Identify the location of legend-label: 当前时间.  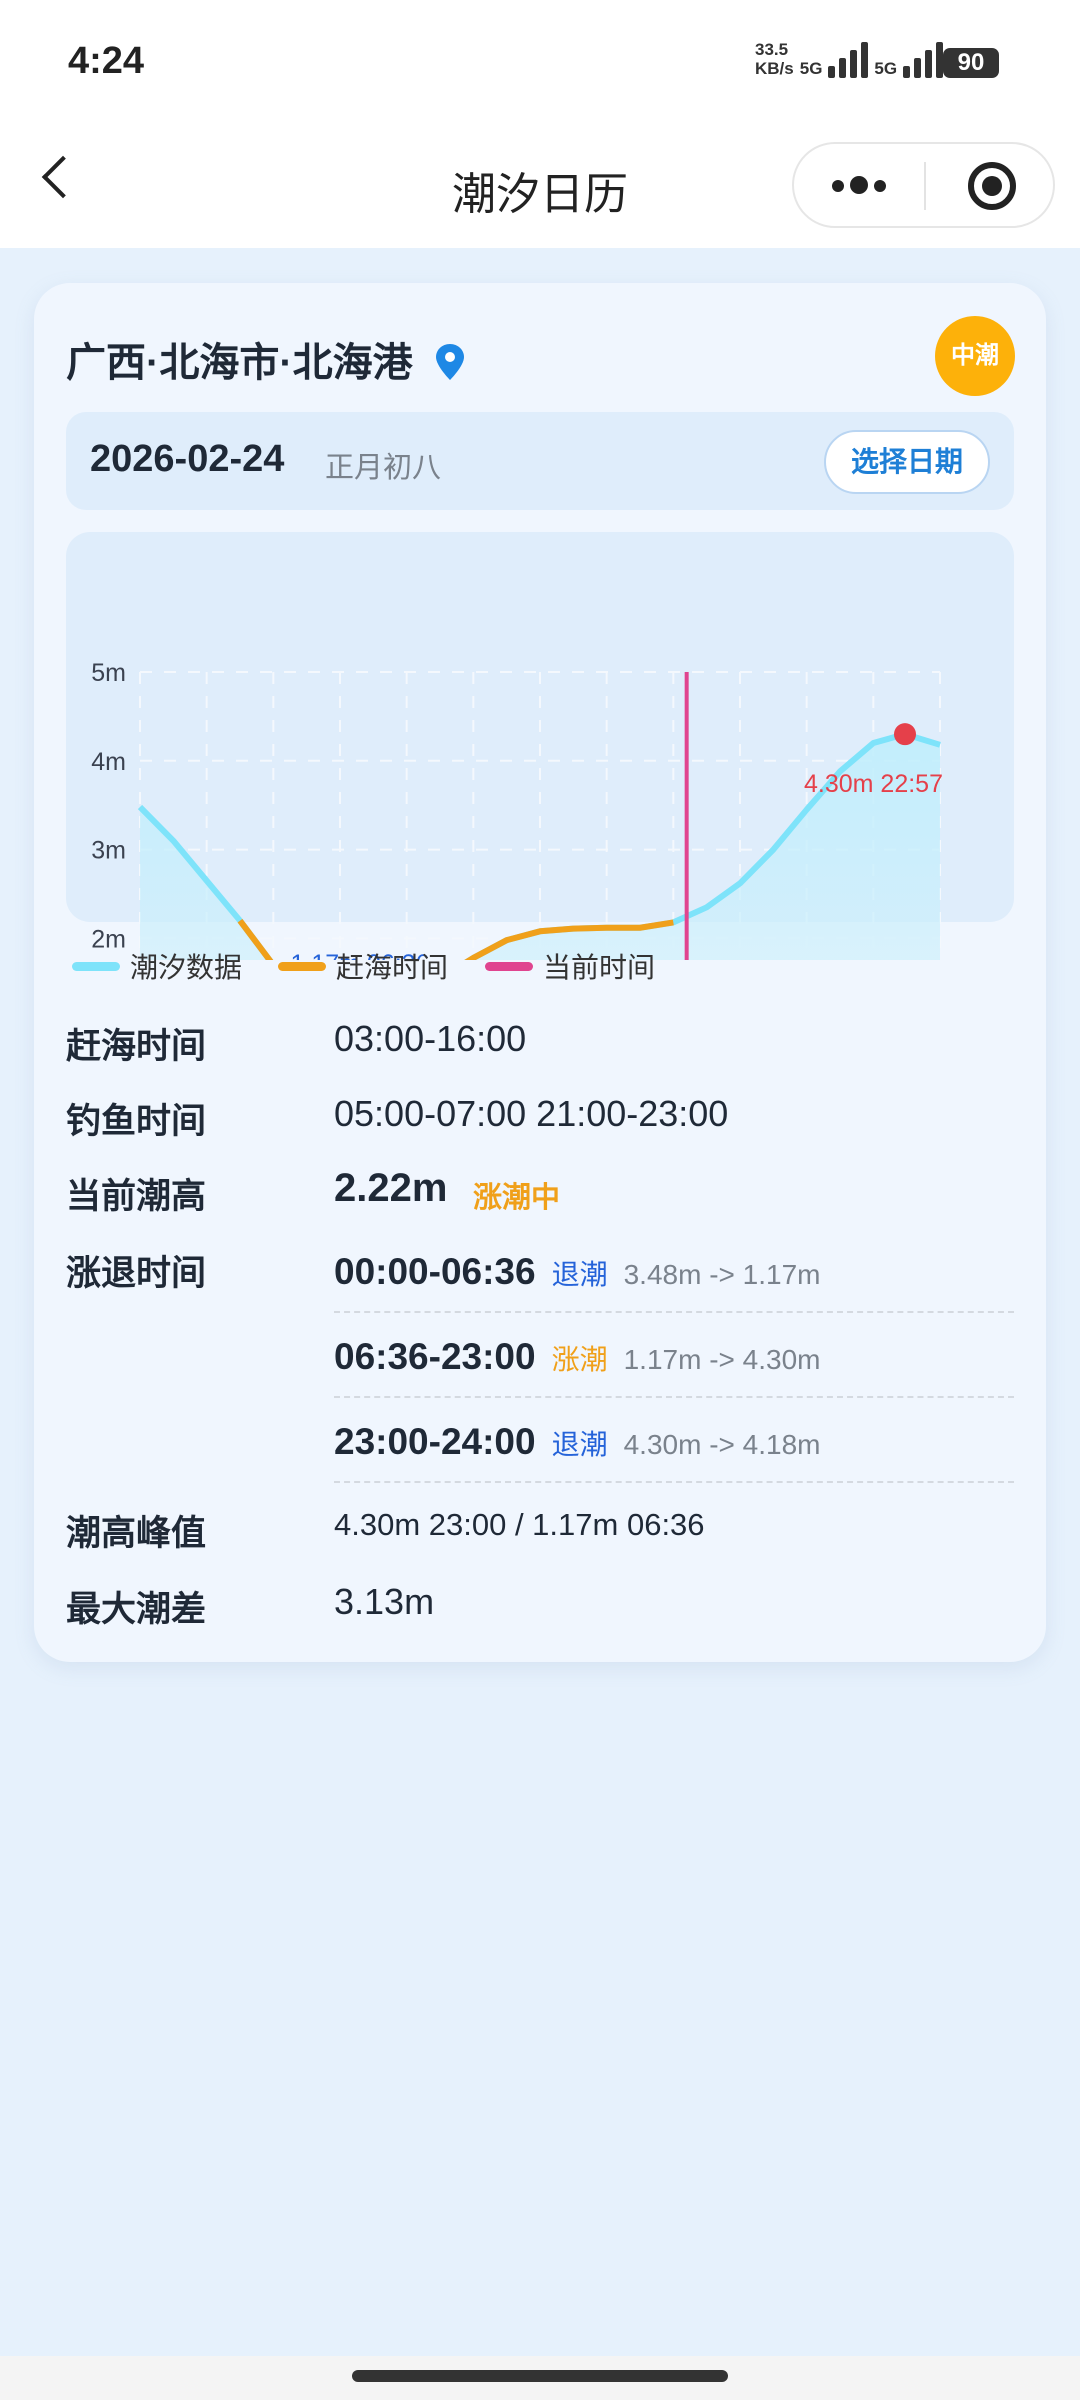
(599, 967).